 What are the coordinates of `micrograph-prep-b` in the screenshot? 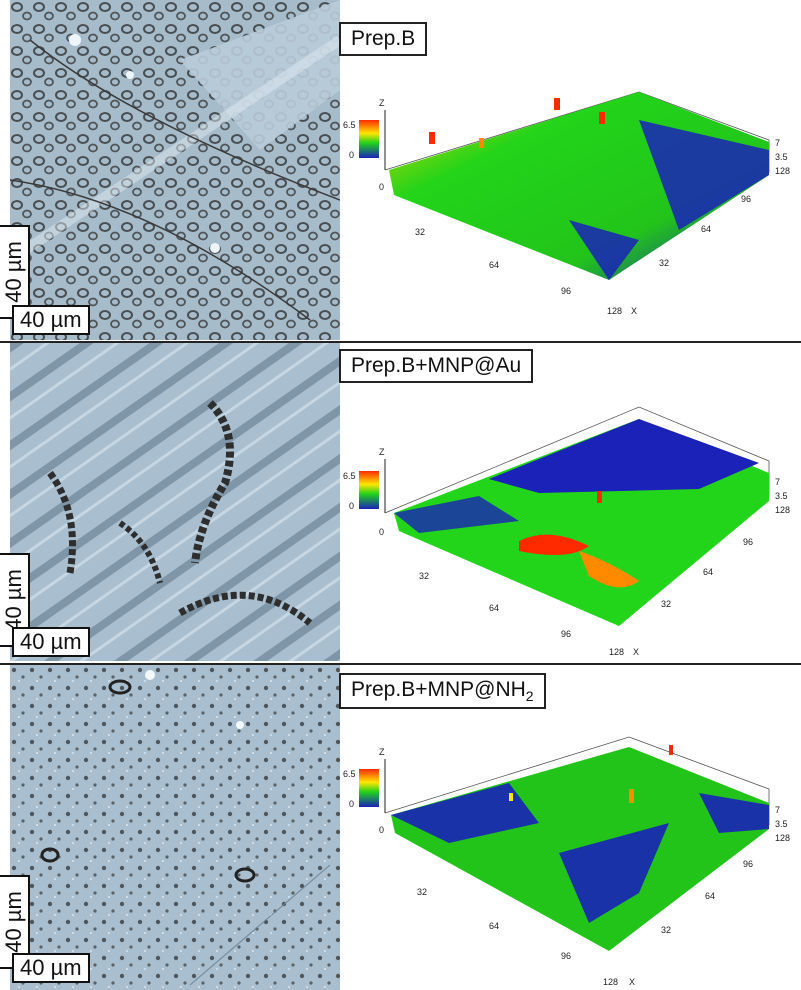 It's located at (175, 170).